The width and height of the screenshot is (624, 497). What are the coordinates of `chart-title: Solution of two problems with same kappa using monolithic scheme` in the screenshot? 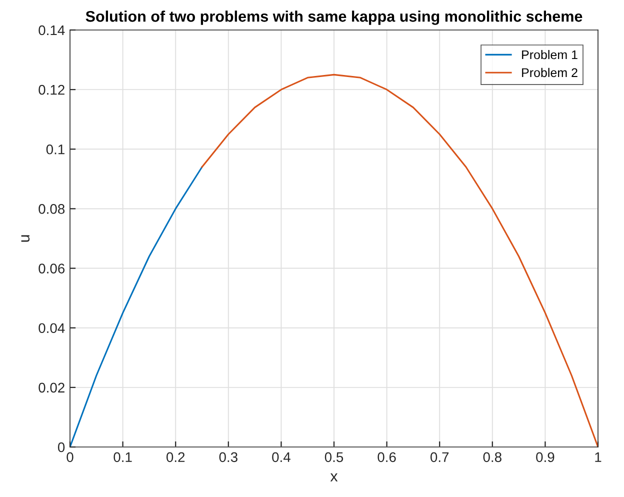 It's located at (334, 17).